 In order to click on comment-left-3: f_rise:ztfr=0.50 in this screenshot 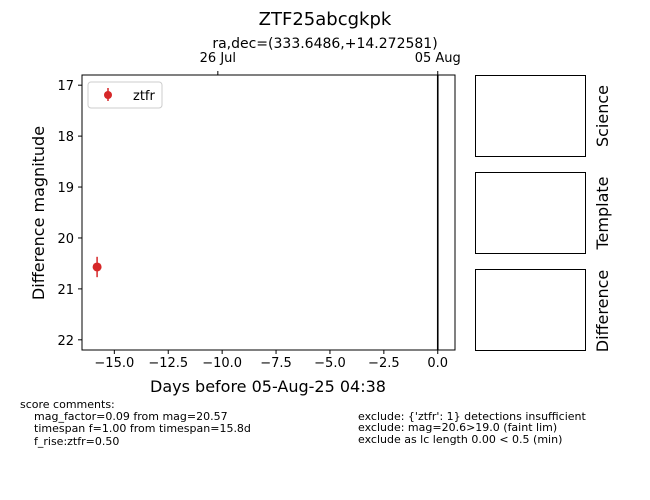, I will do `click(77, 441)`.